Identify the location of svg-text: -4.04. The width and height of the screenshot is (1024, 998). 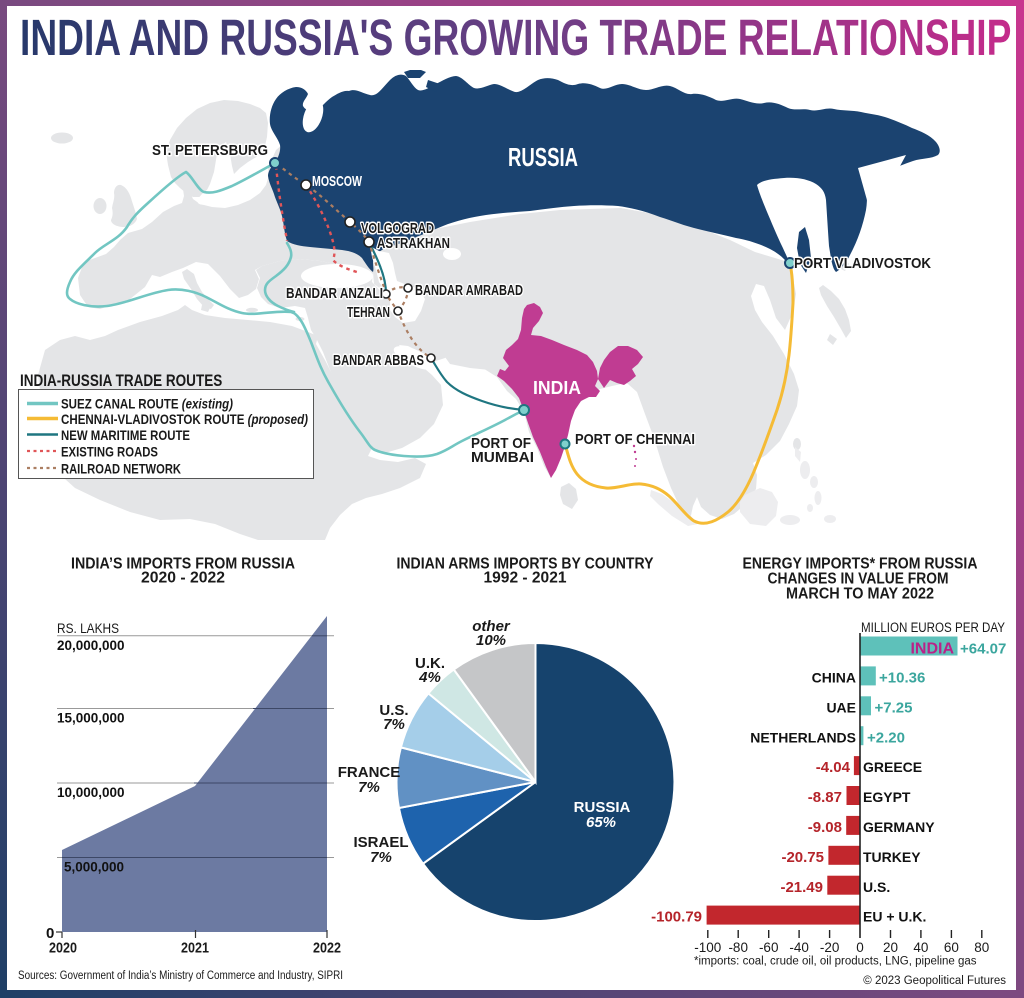
(833, 767).